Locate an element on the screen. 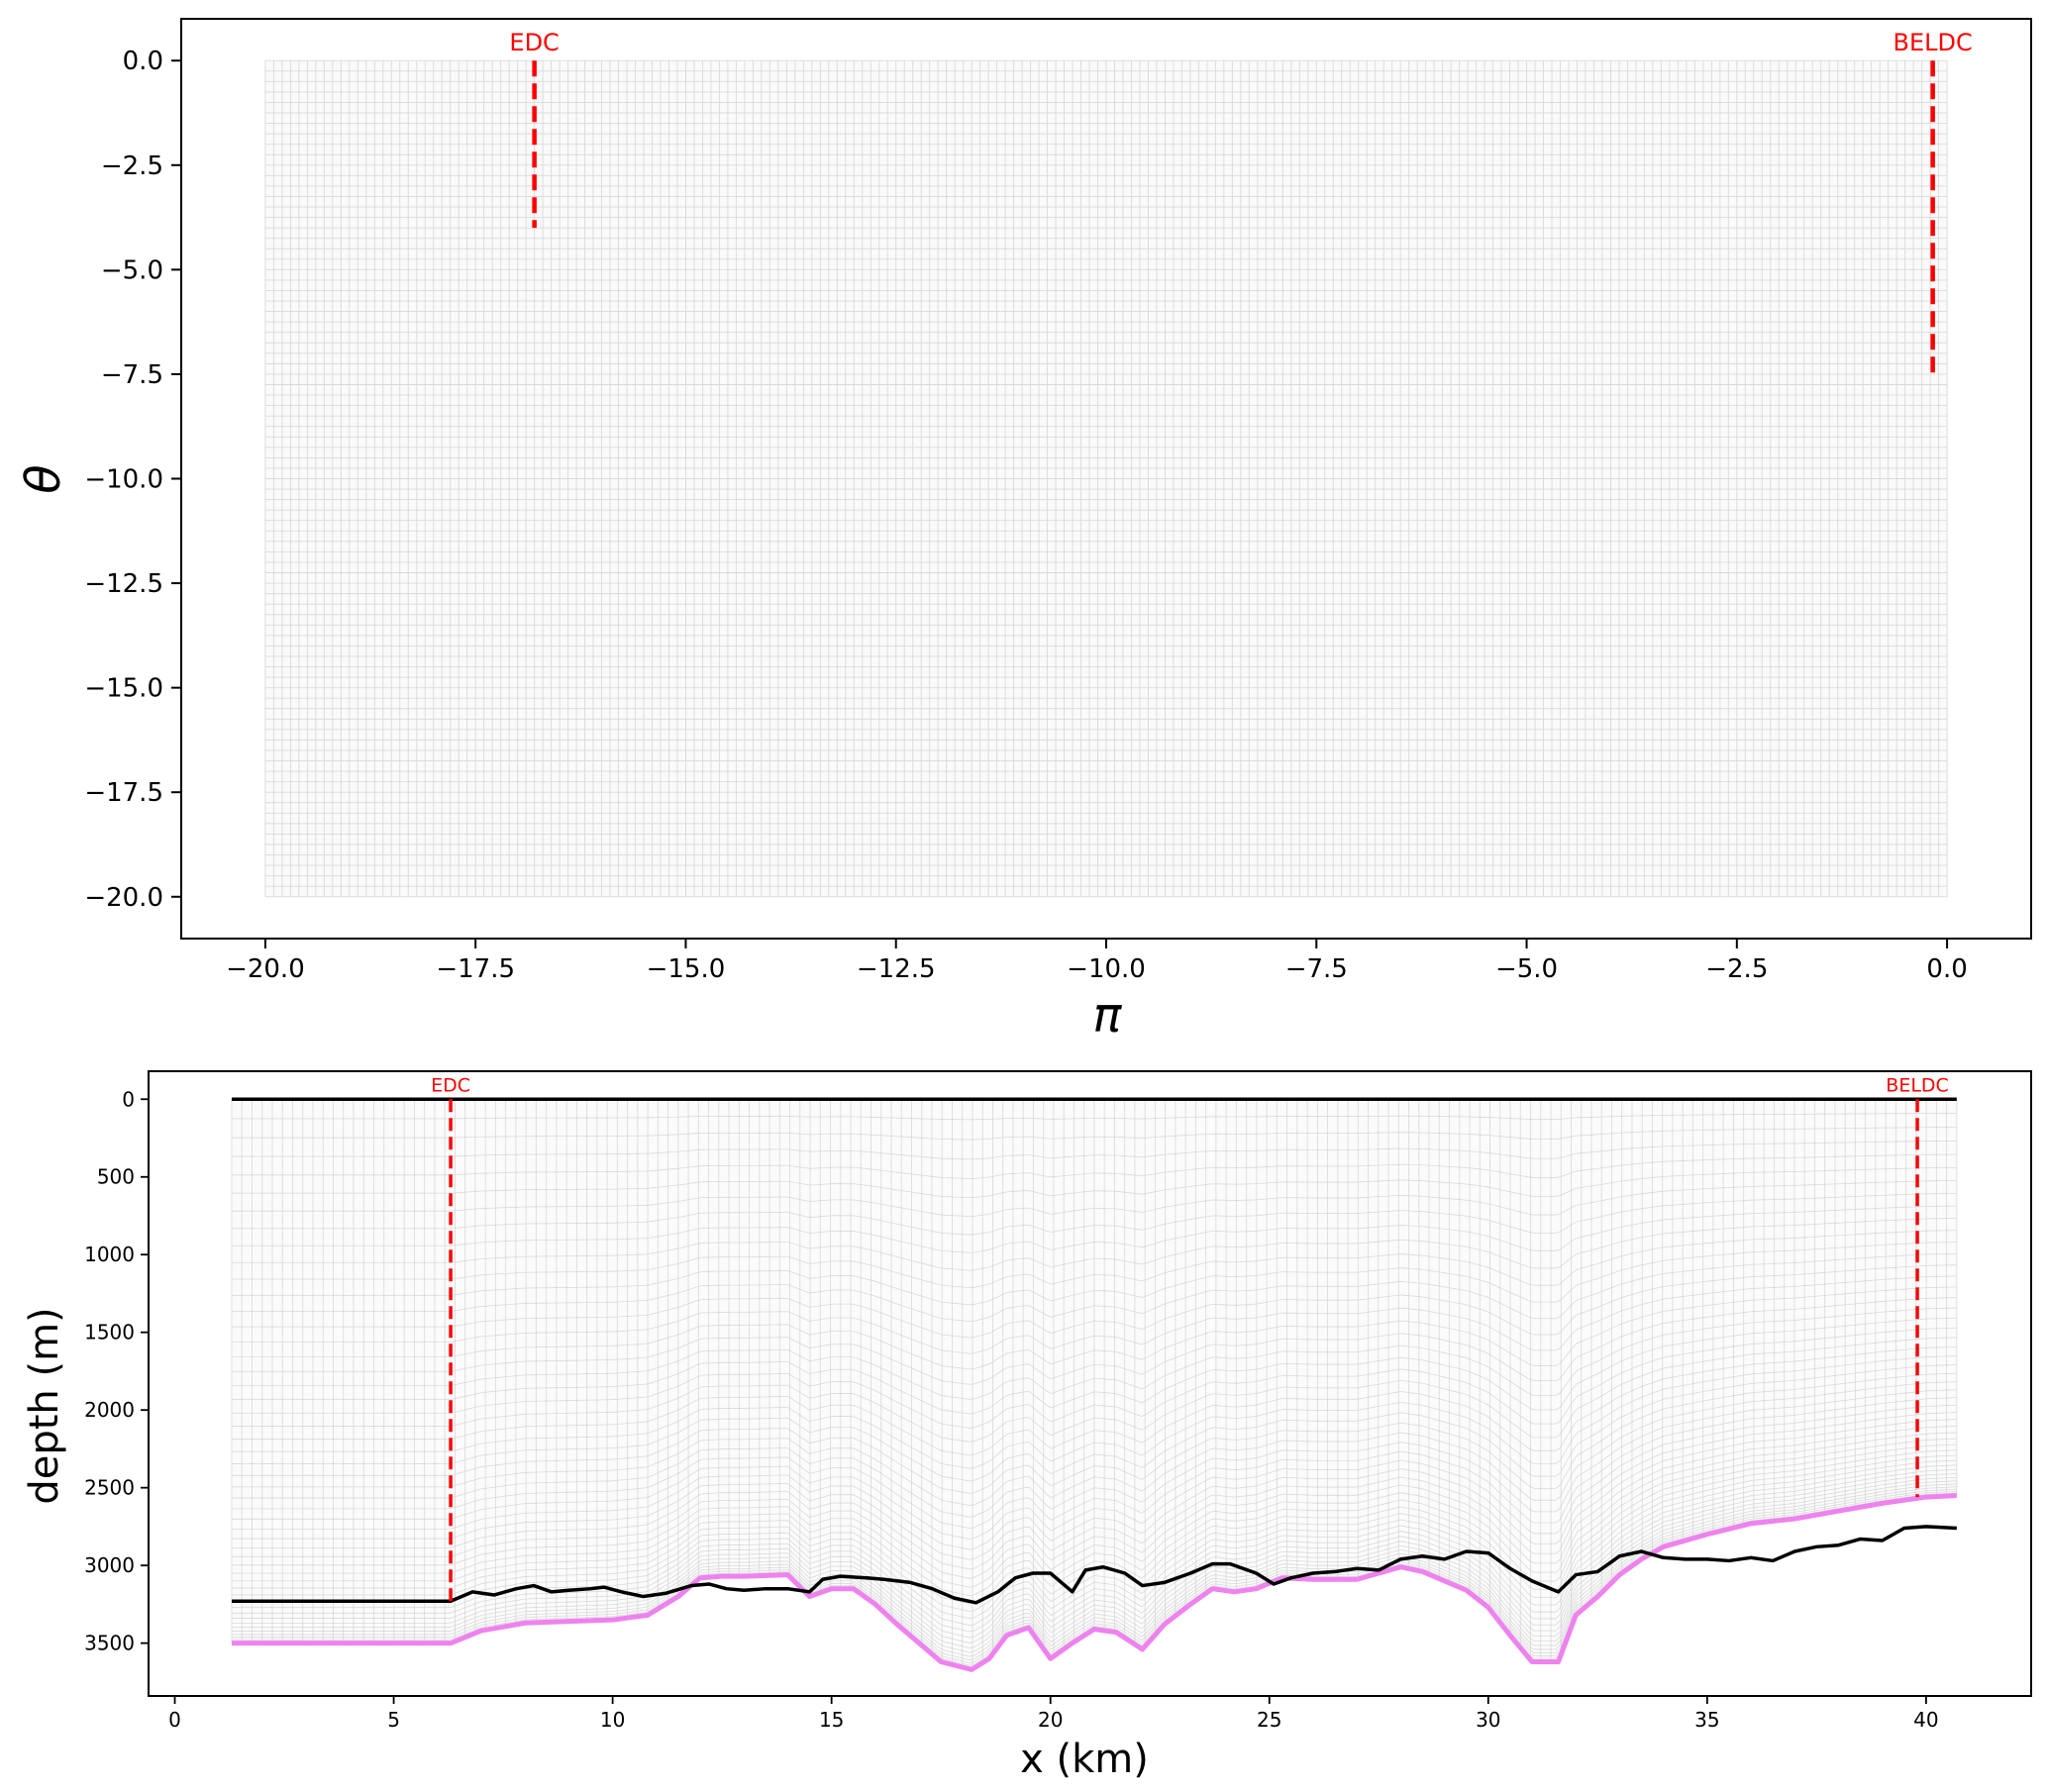  top-y-ticks: 0.0 −2.5 −5.0 −7.5 −10.0 −12.5 −15.0 −17.5 −20.0 is located at coordinates (133, 480).